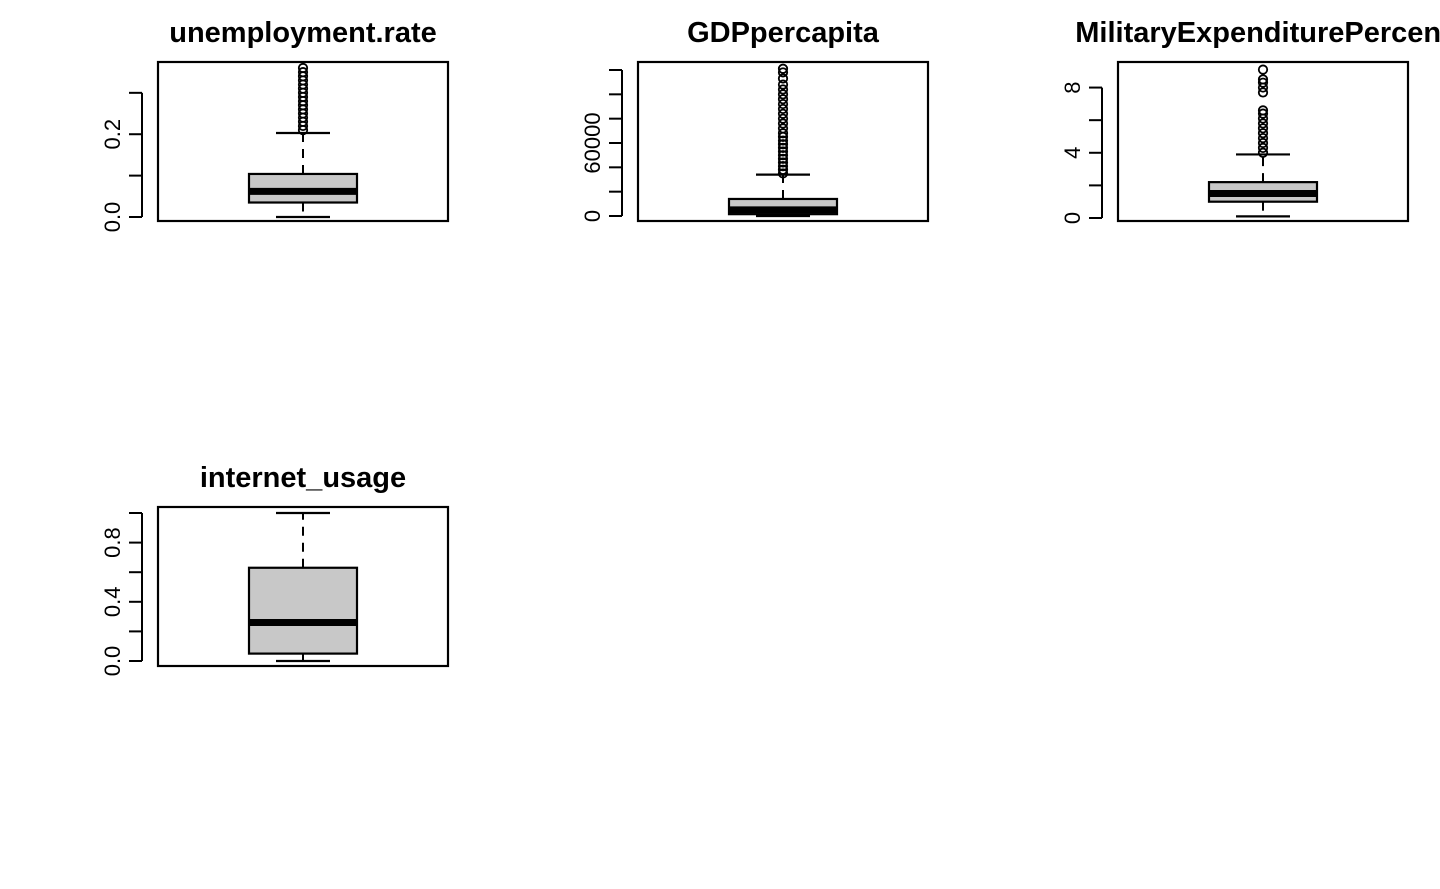 The width and height of the screenshot is (1440, 889). I want to click on y-tick-label: 60000, so click(592, 142).